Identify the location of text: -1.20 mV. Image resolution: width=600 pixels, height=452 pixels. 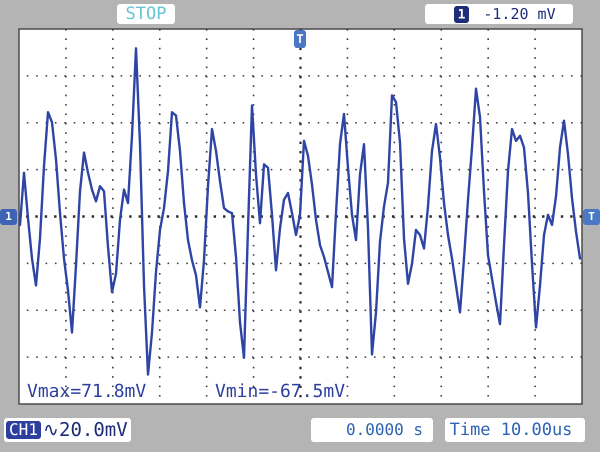
(519, 14).